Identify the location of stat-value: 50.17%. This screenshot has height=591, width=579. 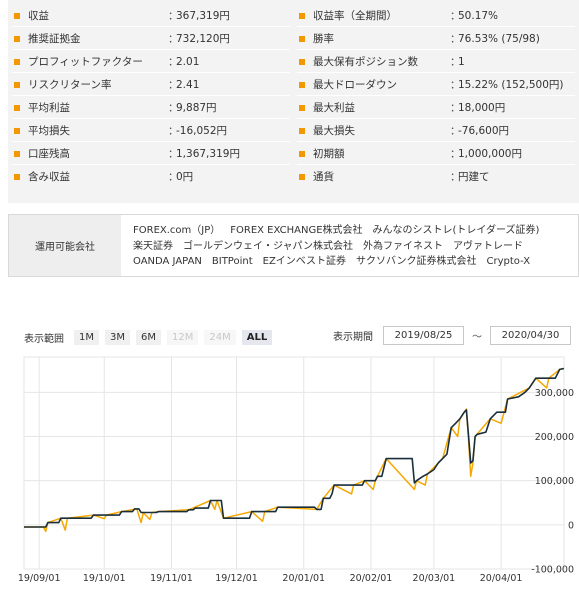
(478, 15).